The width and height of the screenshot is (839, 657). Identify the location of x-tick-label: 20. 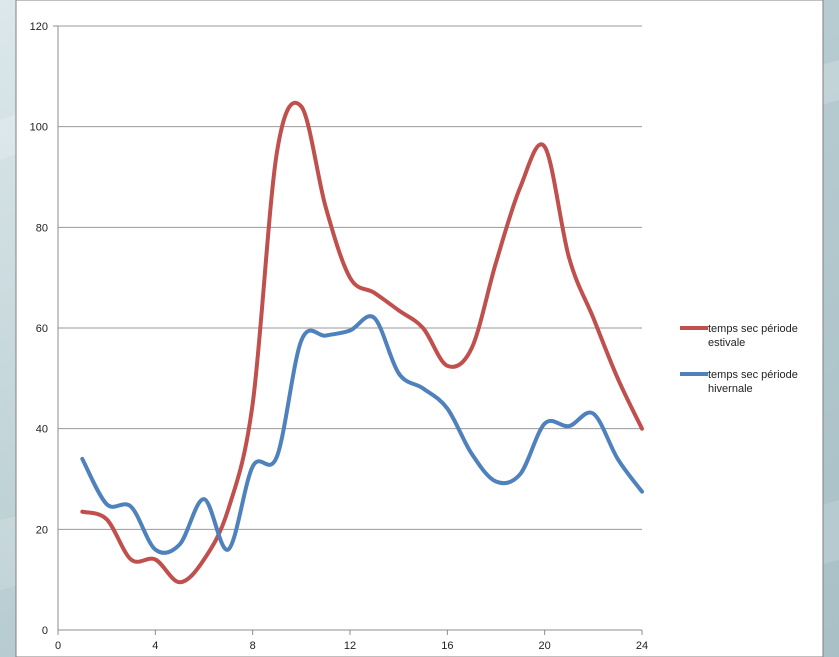
(545, 646).